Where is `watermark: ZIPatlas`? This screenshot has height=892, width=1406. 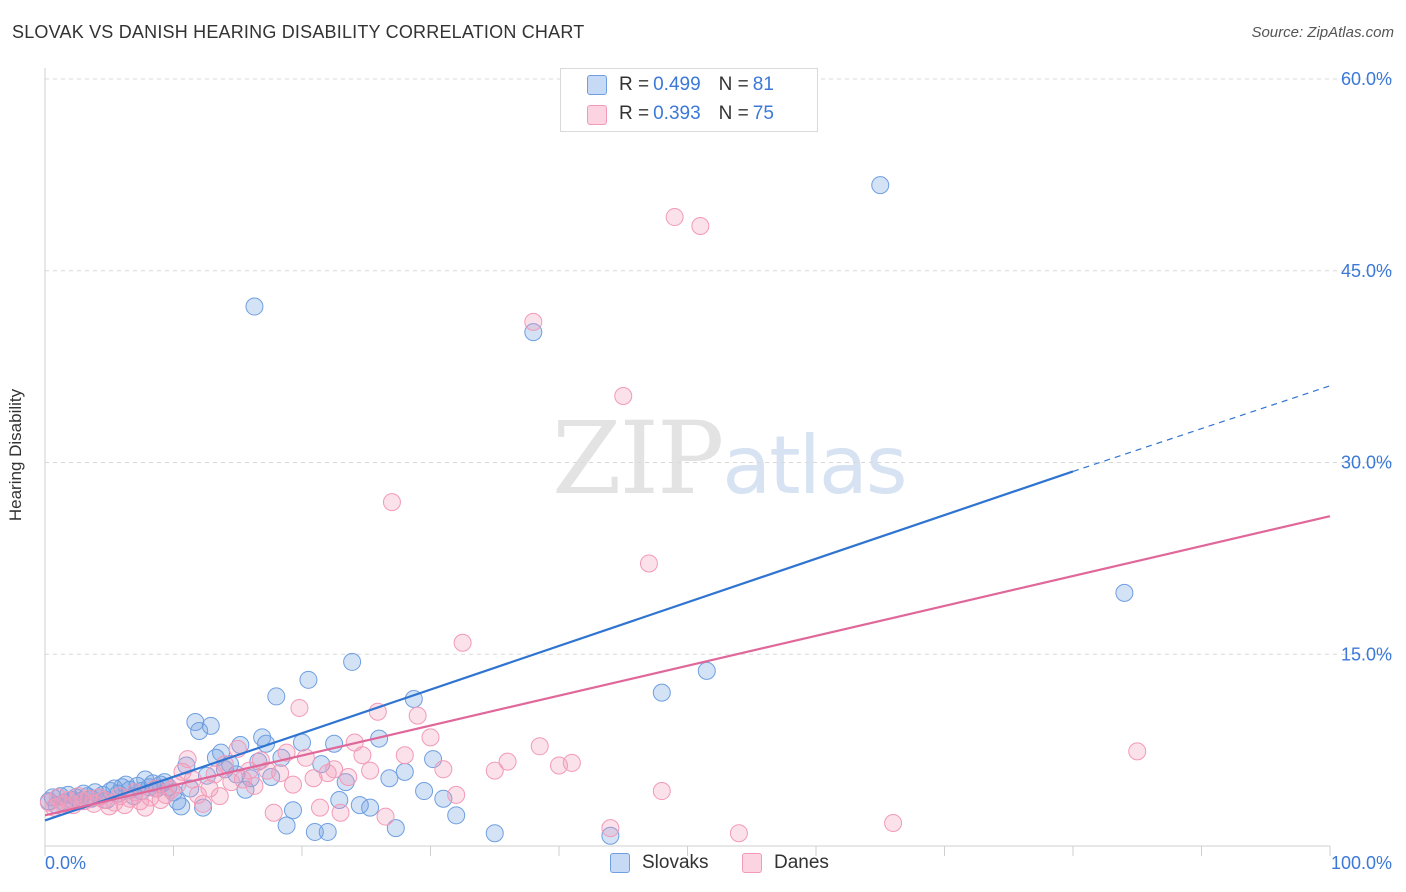
watermark: ZIPatlas is located at coordinates (730, 458).